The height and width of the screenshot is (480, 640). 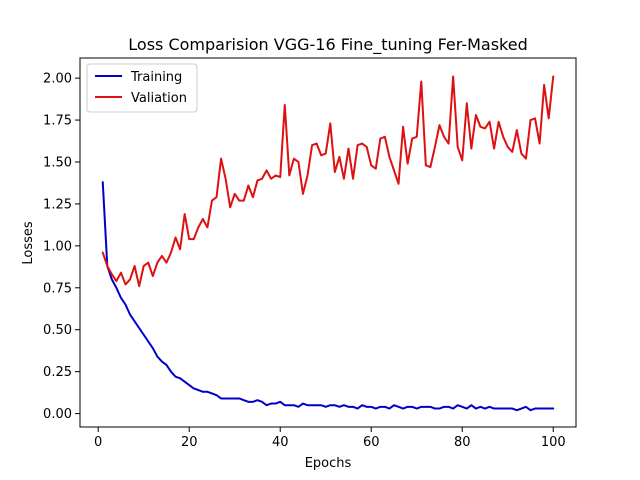 I want to click on y-tick-label: 0.75, so click(x=57, y=288).